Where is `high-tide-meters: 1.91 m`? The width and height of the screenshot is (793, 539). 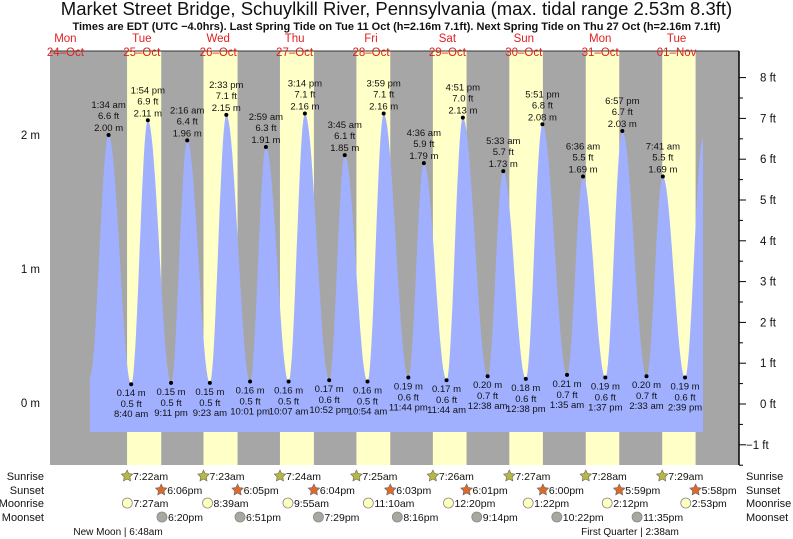
high-tide-meters: 1.91 m is located at coordinates (265, 140).